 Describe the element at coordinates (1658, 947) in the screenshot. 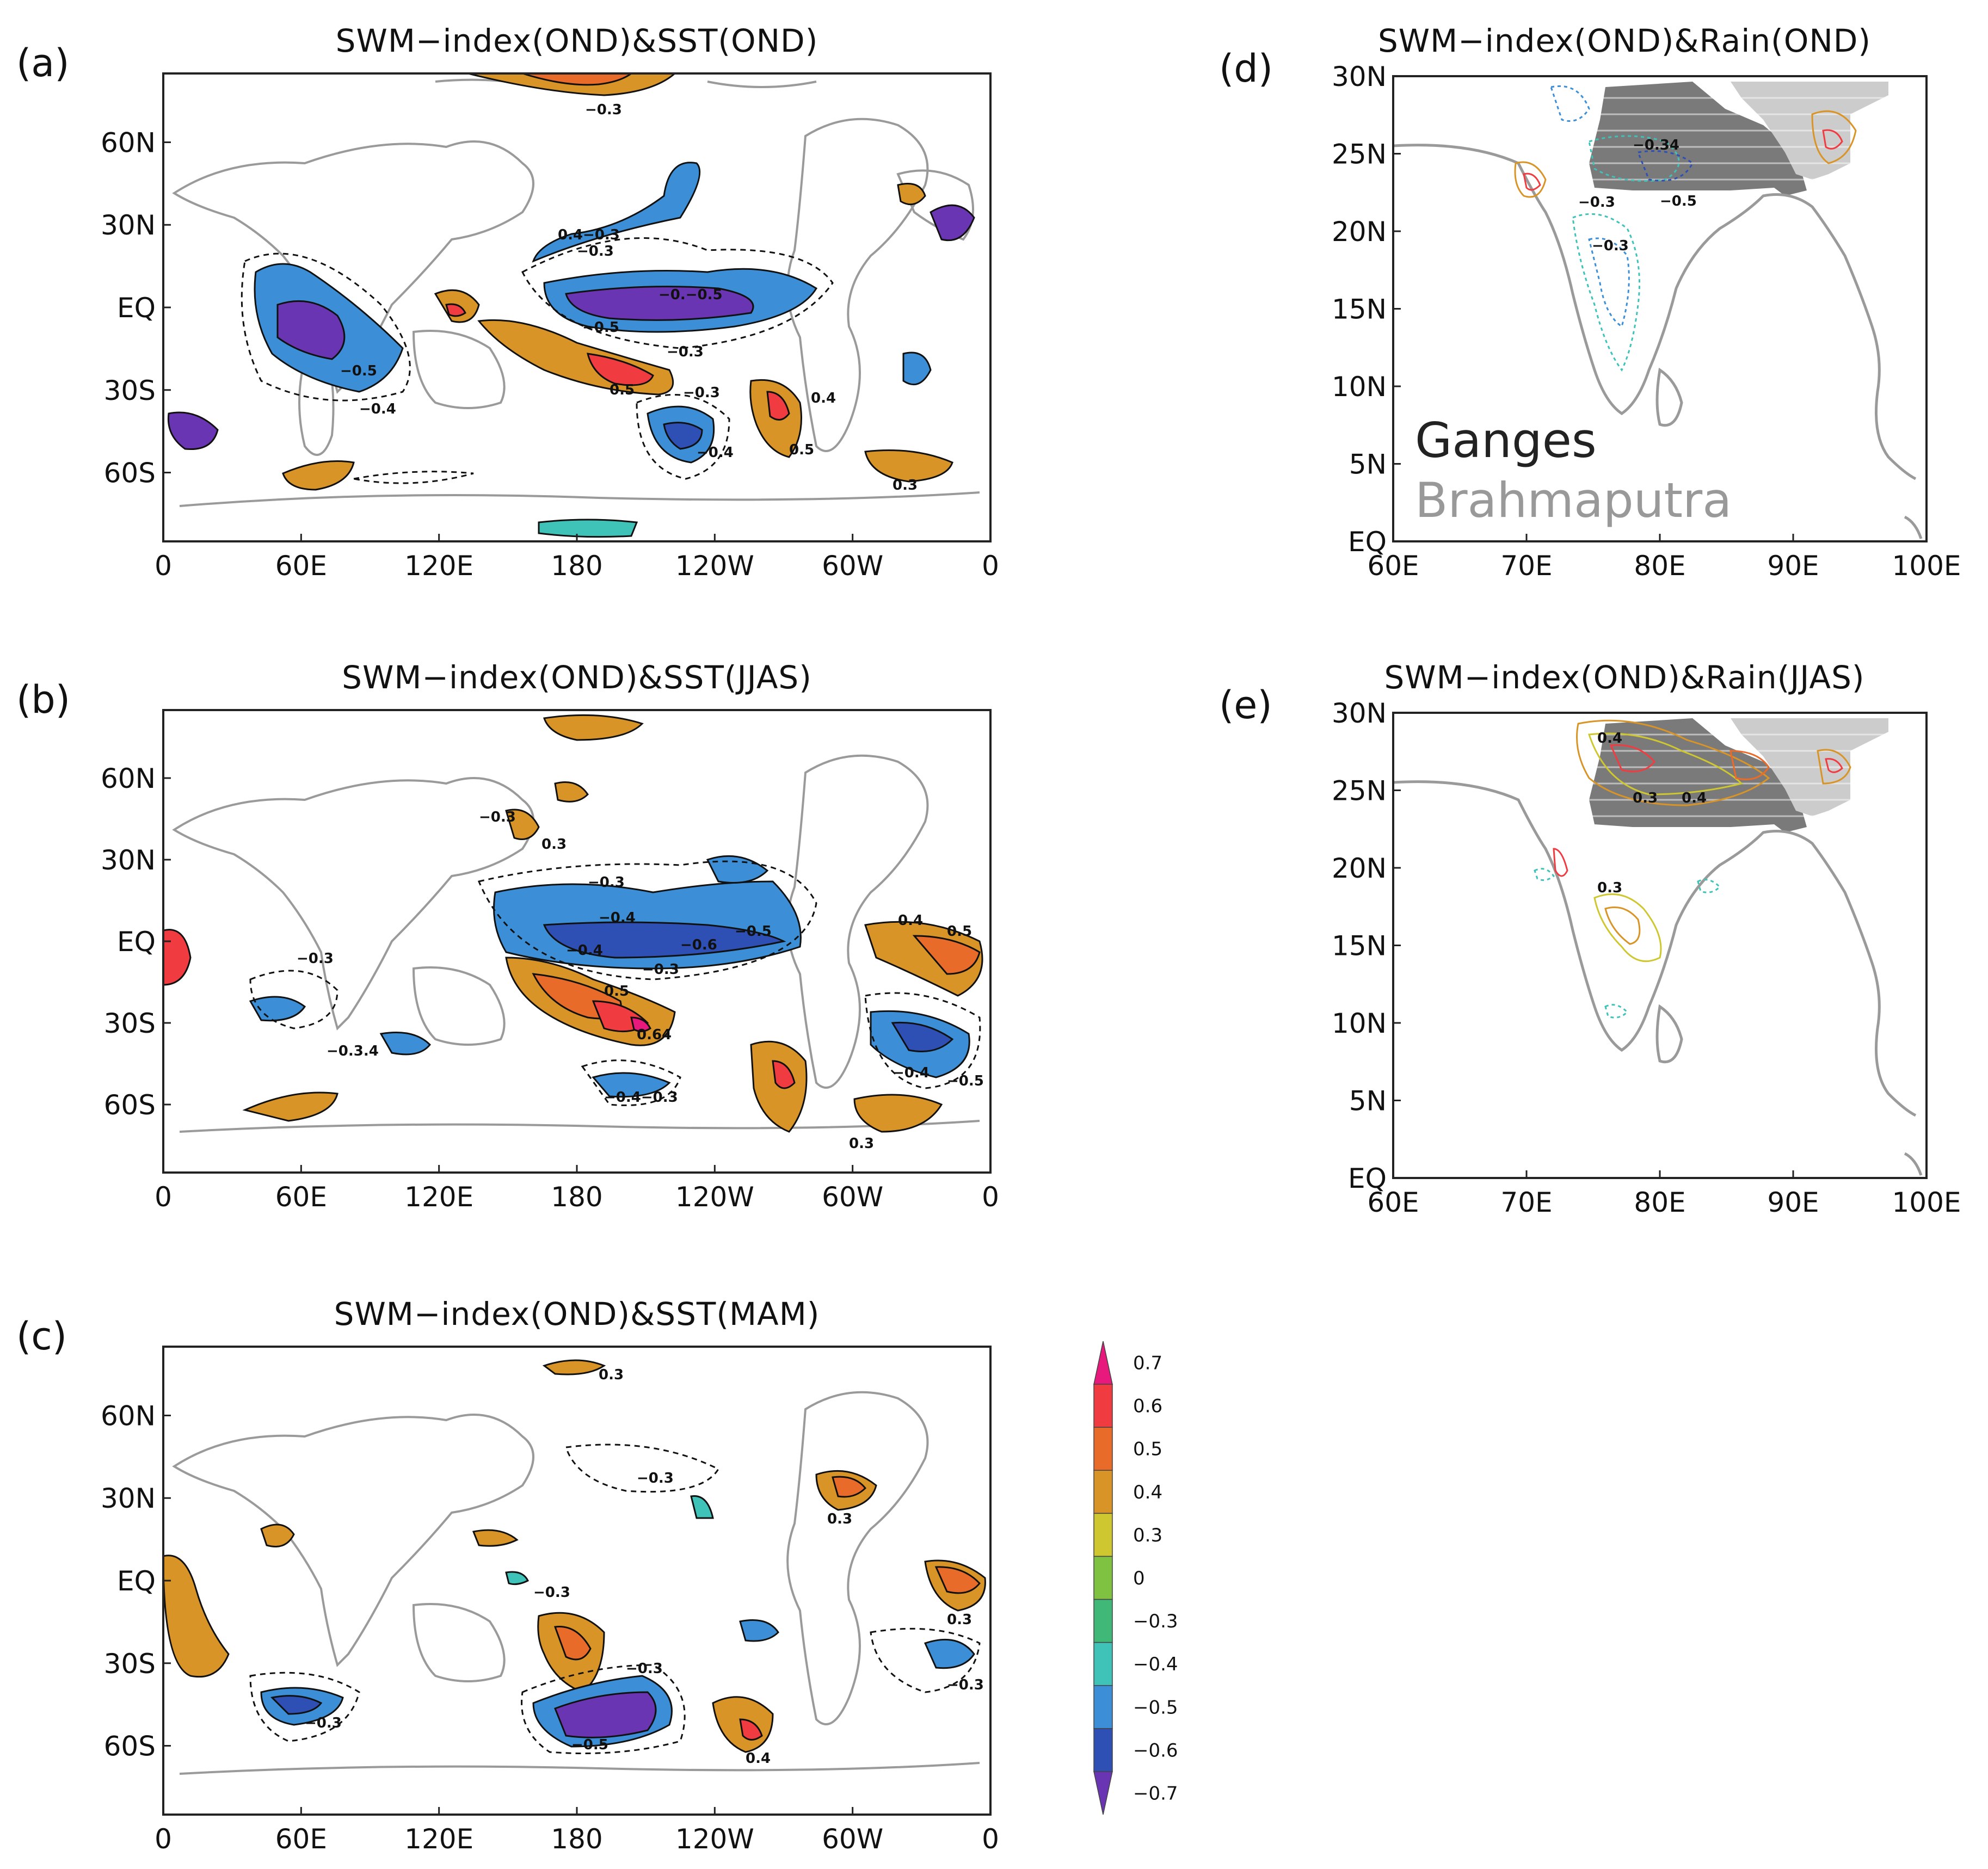

I see `panel-e-map` at that location.